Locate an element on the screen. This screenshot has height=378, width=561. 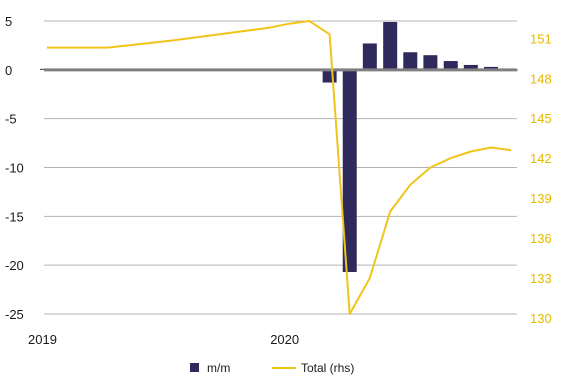
right-tick-label: 139 is located at coordinates (541, 198).